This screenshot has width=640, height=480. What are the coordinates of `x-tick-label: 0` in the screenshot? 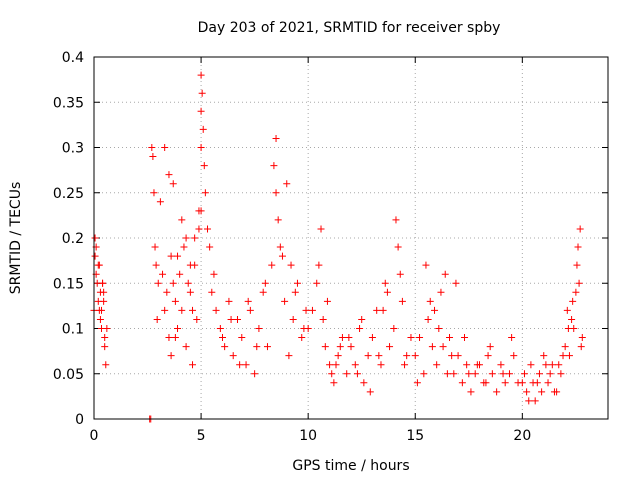 It's located at (94, 436).